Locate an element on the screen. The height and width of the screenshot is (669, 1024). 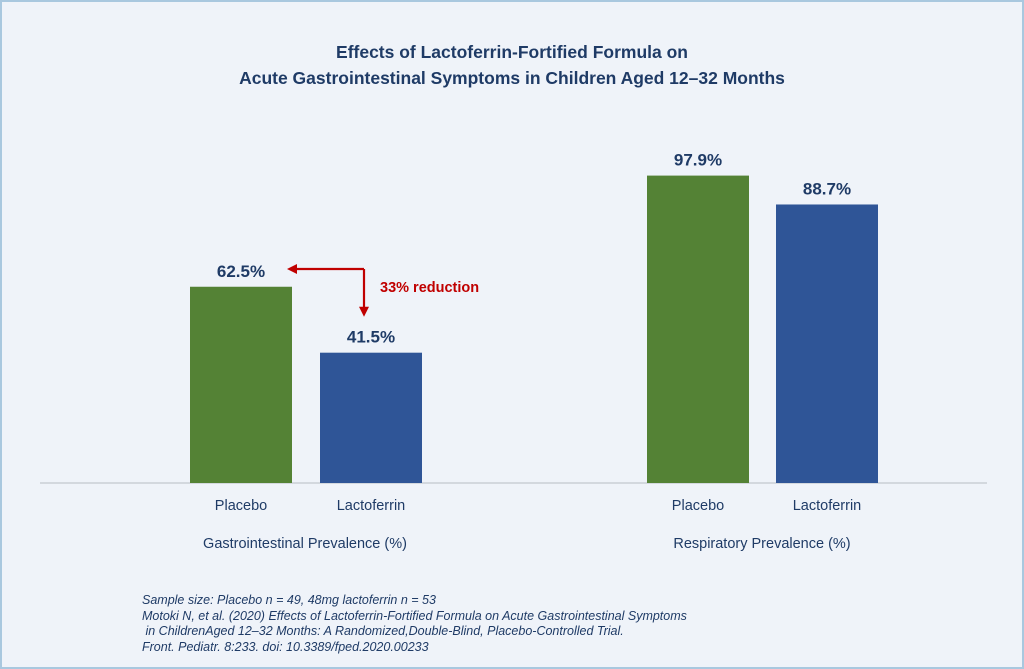
annotation-arrowhead-left is located at coordinates (292, 269).